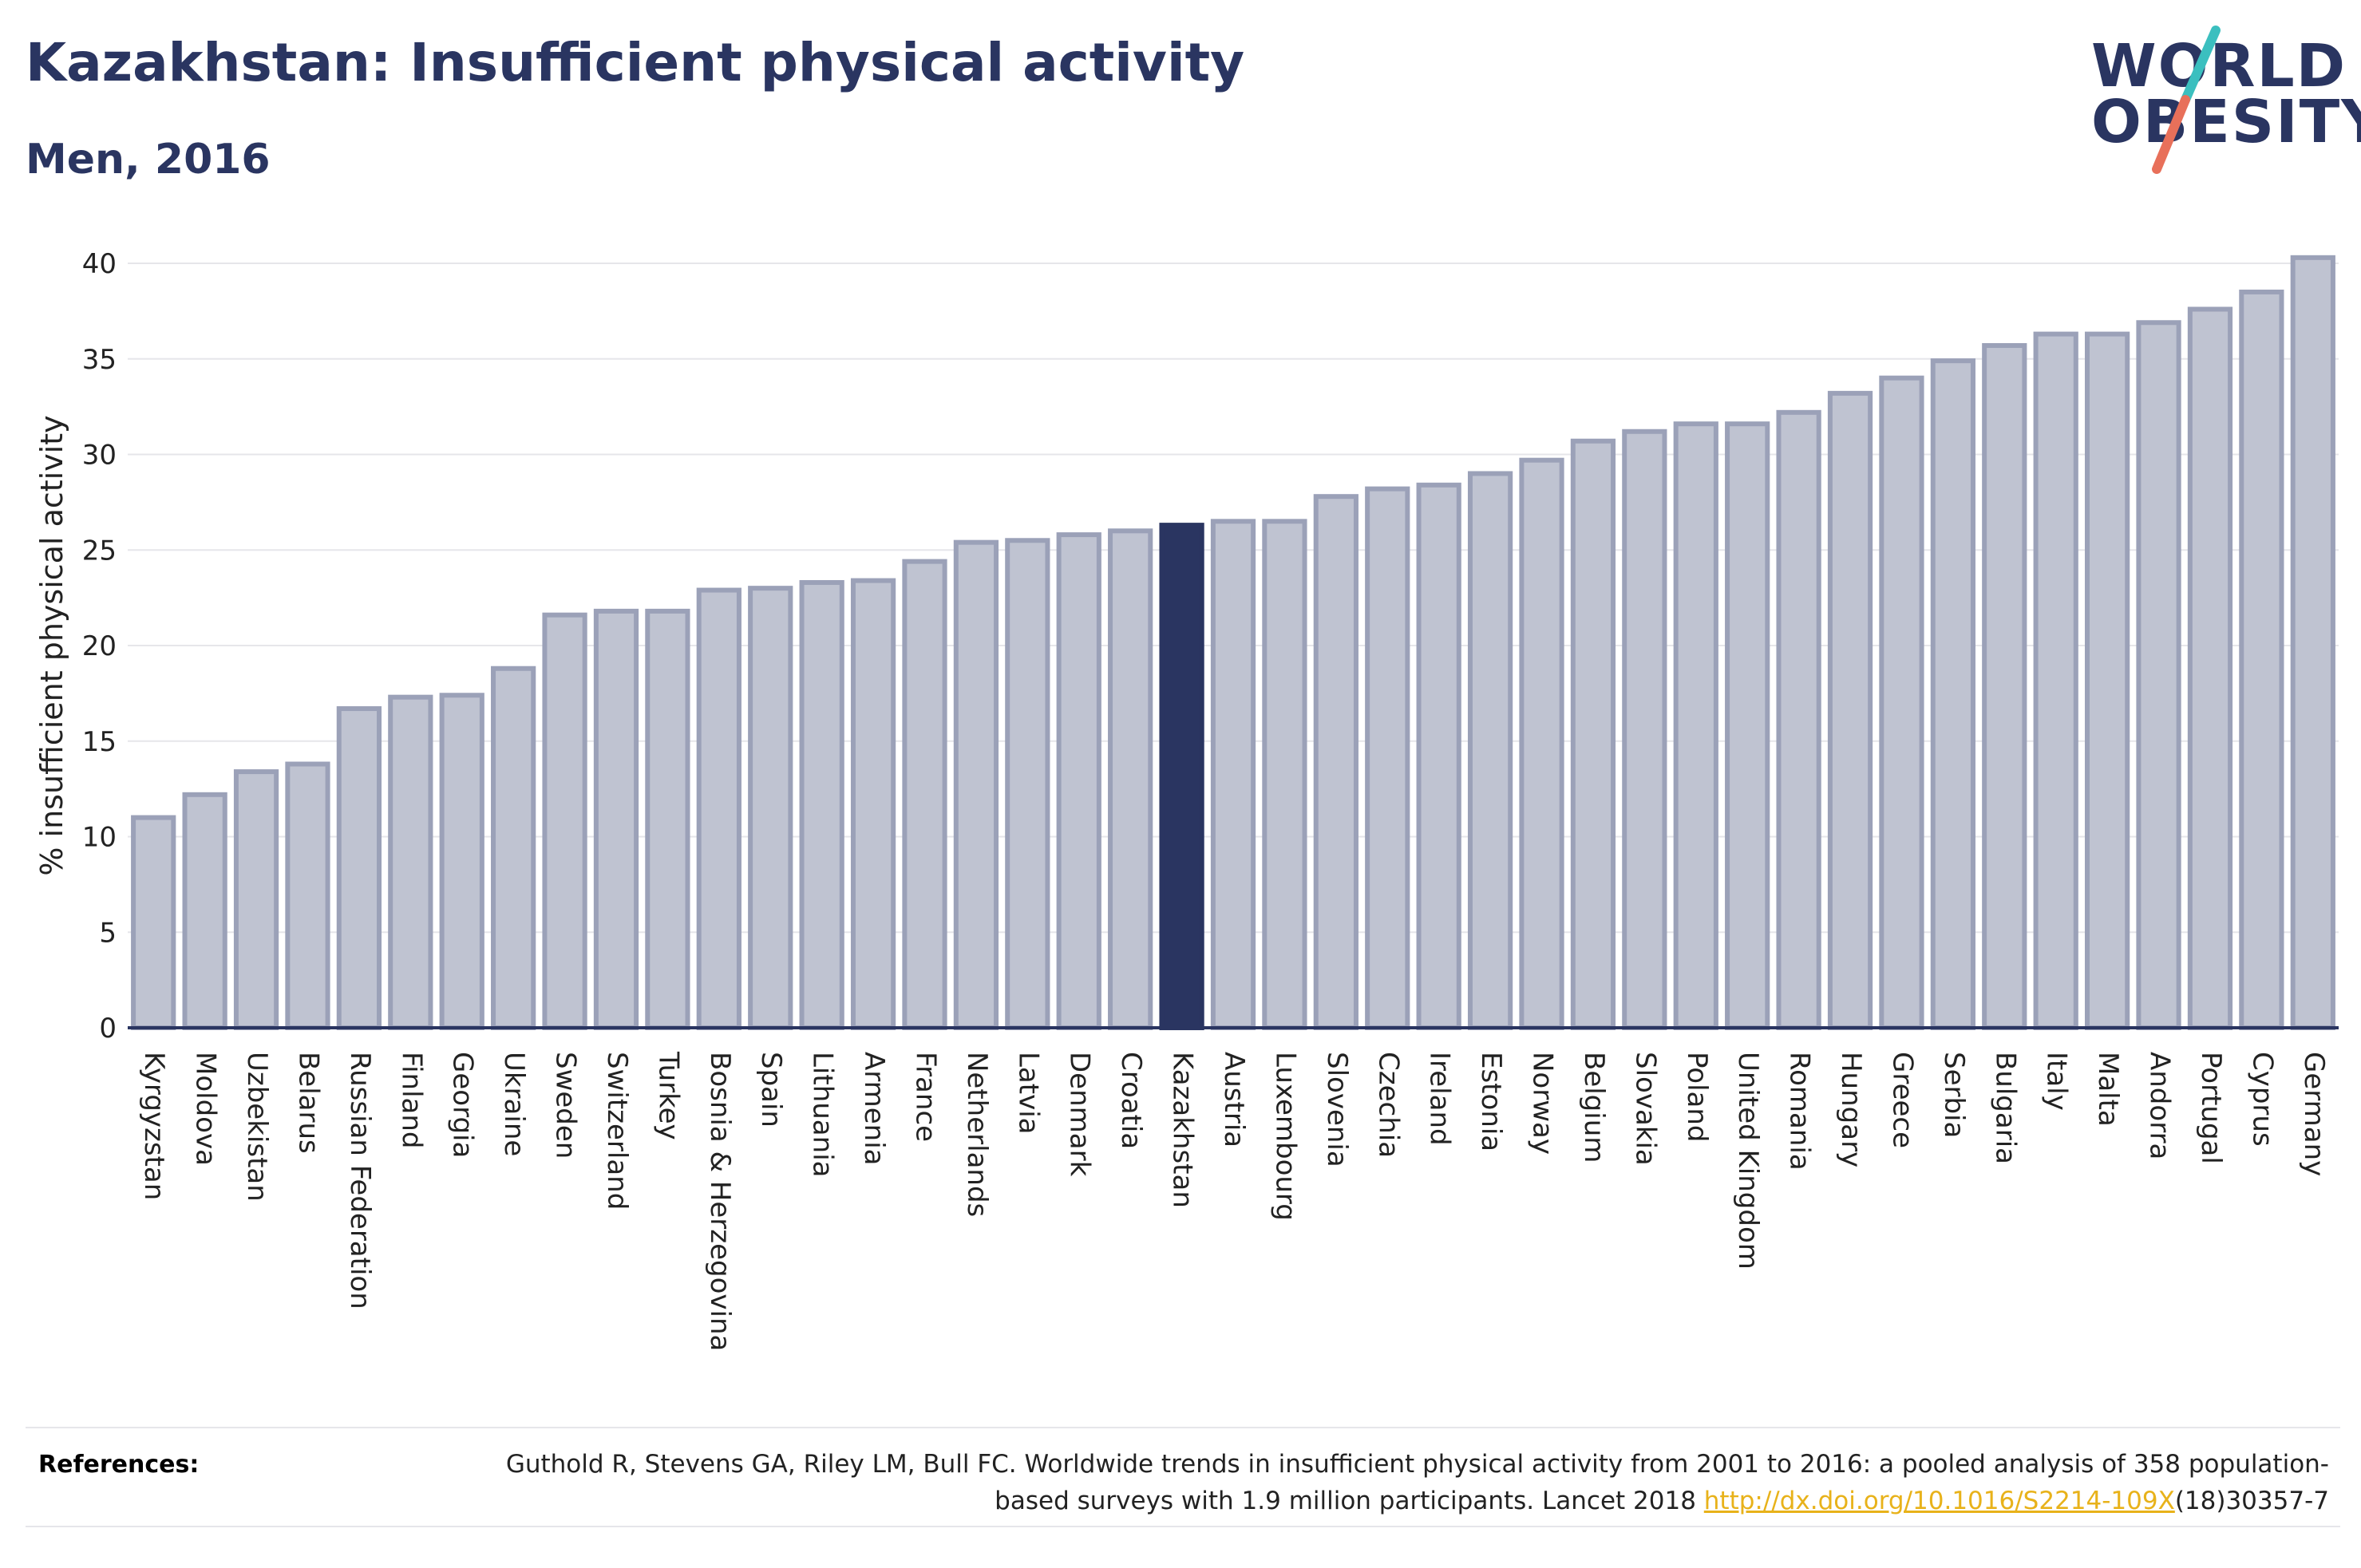  What do you see at coordinates (1183, 1130) in the screenshot?
I see `x-tick-label: Kazakhstan` at bounding box center [1183, 1130].